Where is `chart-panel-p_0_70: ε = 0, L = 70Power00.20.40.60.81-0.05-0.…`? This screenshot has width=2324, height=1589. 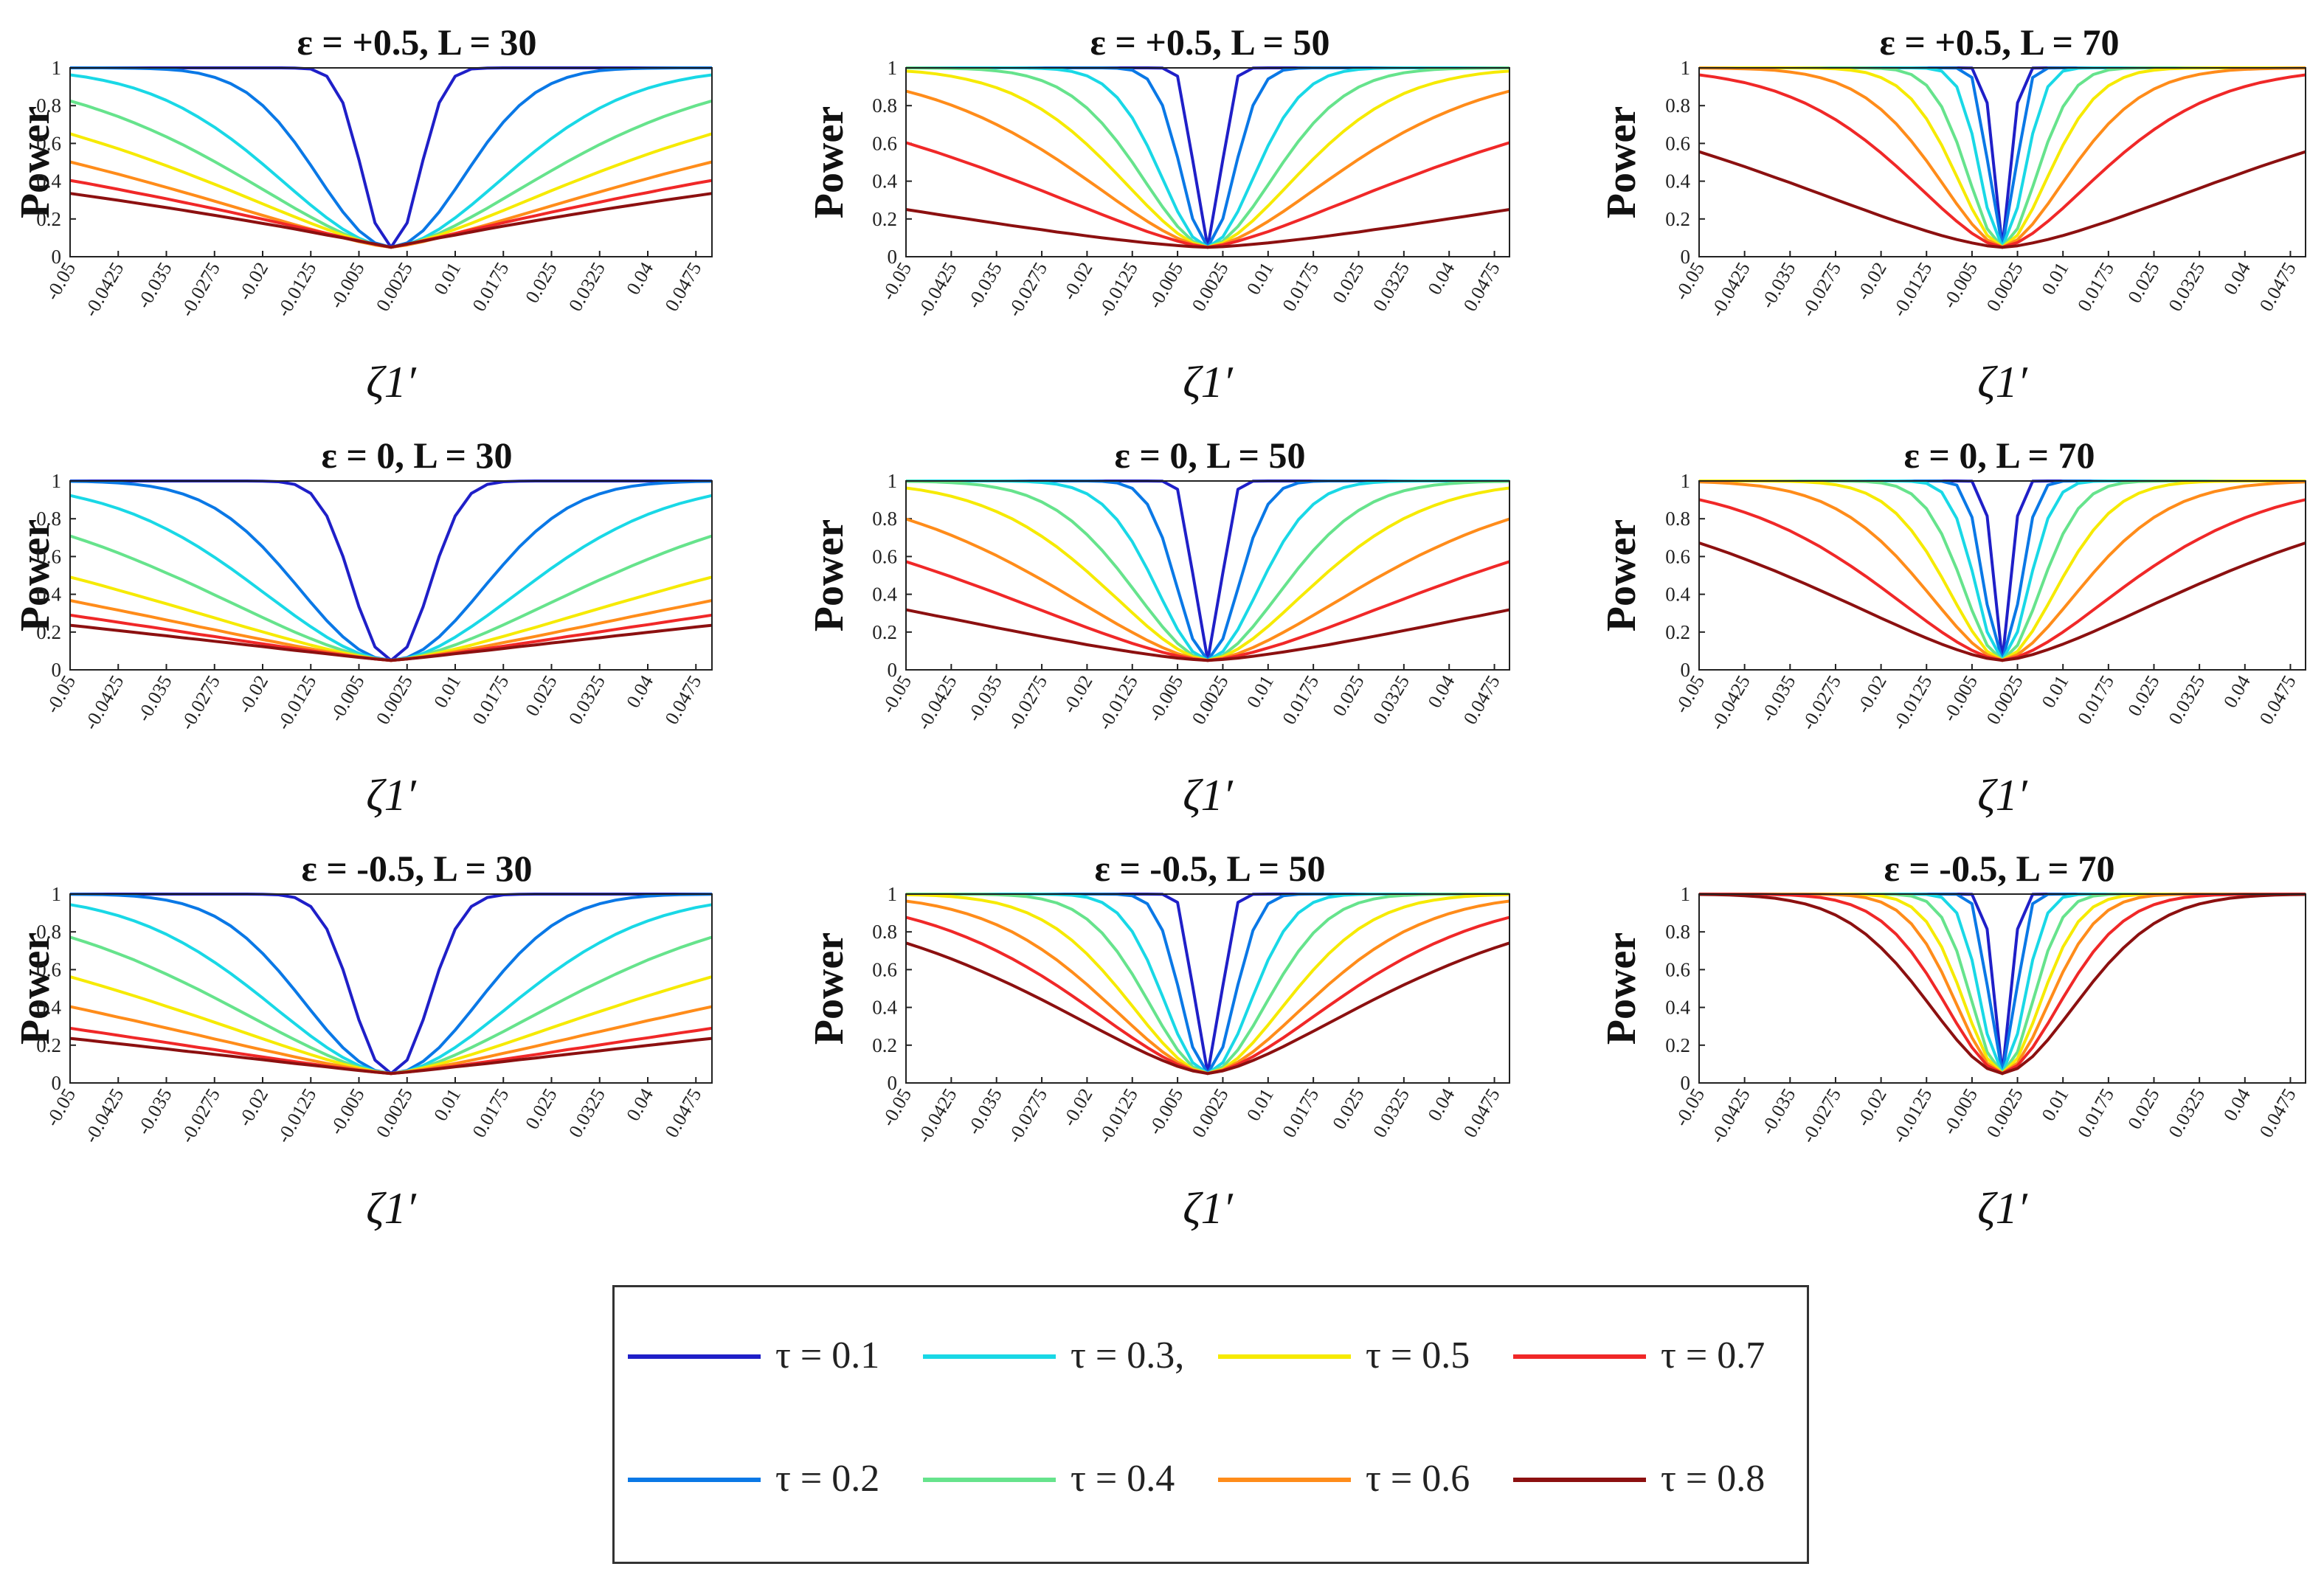
chart-panel-p_0_70: ε = 0, L = 70Power00.20.40.60.81-0.05-0.… is located at coordinates (1952, 627).